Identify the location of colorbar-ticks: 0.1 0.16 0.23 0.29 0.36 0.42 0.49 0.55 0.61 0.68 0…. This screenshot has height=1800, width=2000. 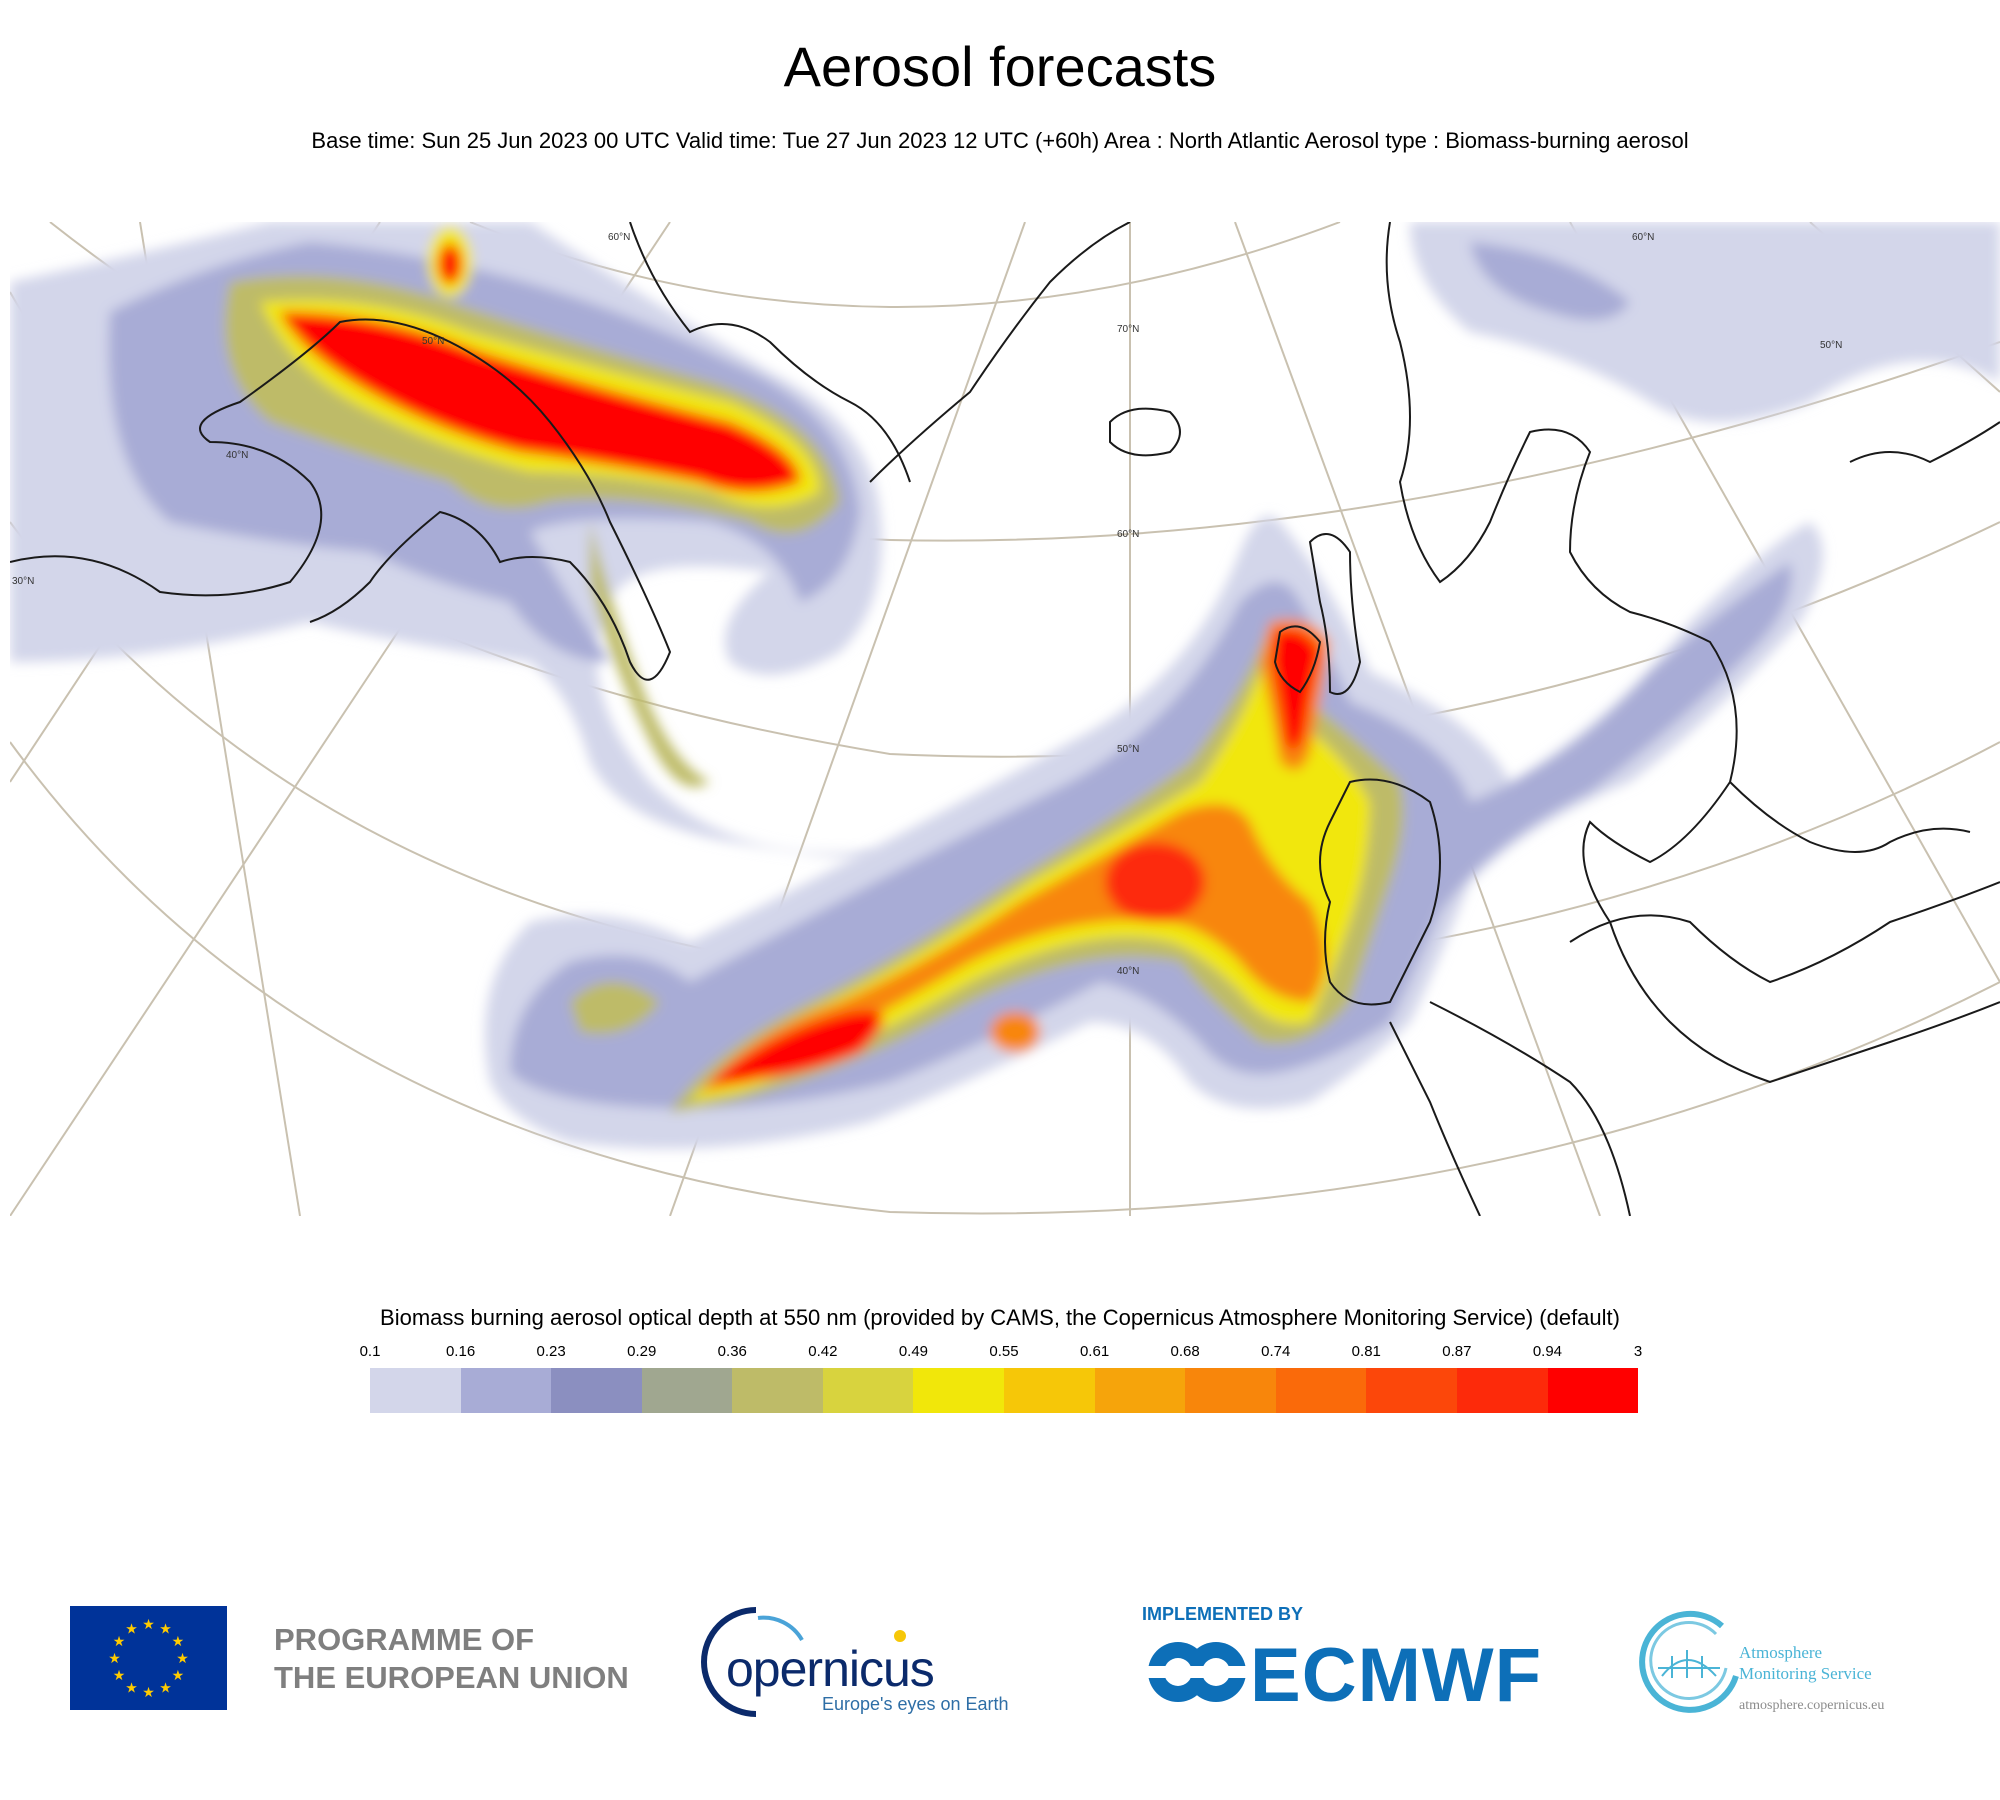
(1001, 1353).